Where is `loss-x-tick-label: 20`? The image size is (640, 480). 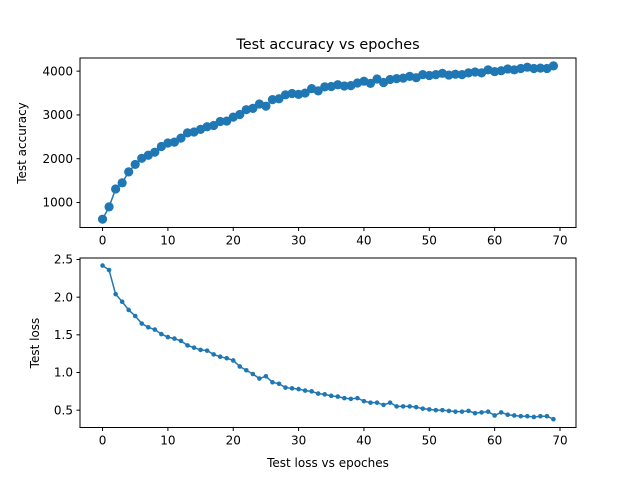
loss-x-tick-label: 20 is located at coordinates (233, 441).